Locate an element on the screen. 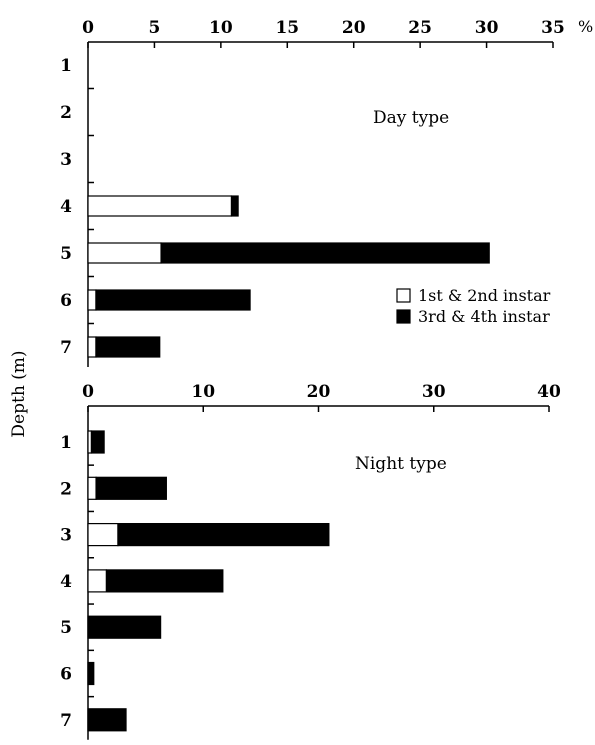  night-depth-label: 5 is located at coordinates (66, 628).